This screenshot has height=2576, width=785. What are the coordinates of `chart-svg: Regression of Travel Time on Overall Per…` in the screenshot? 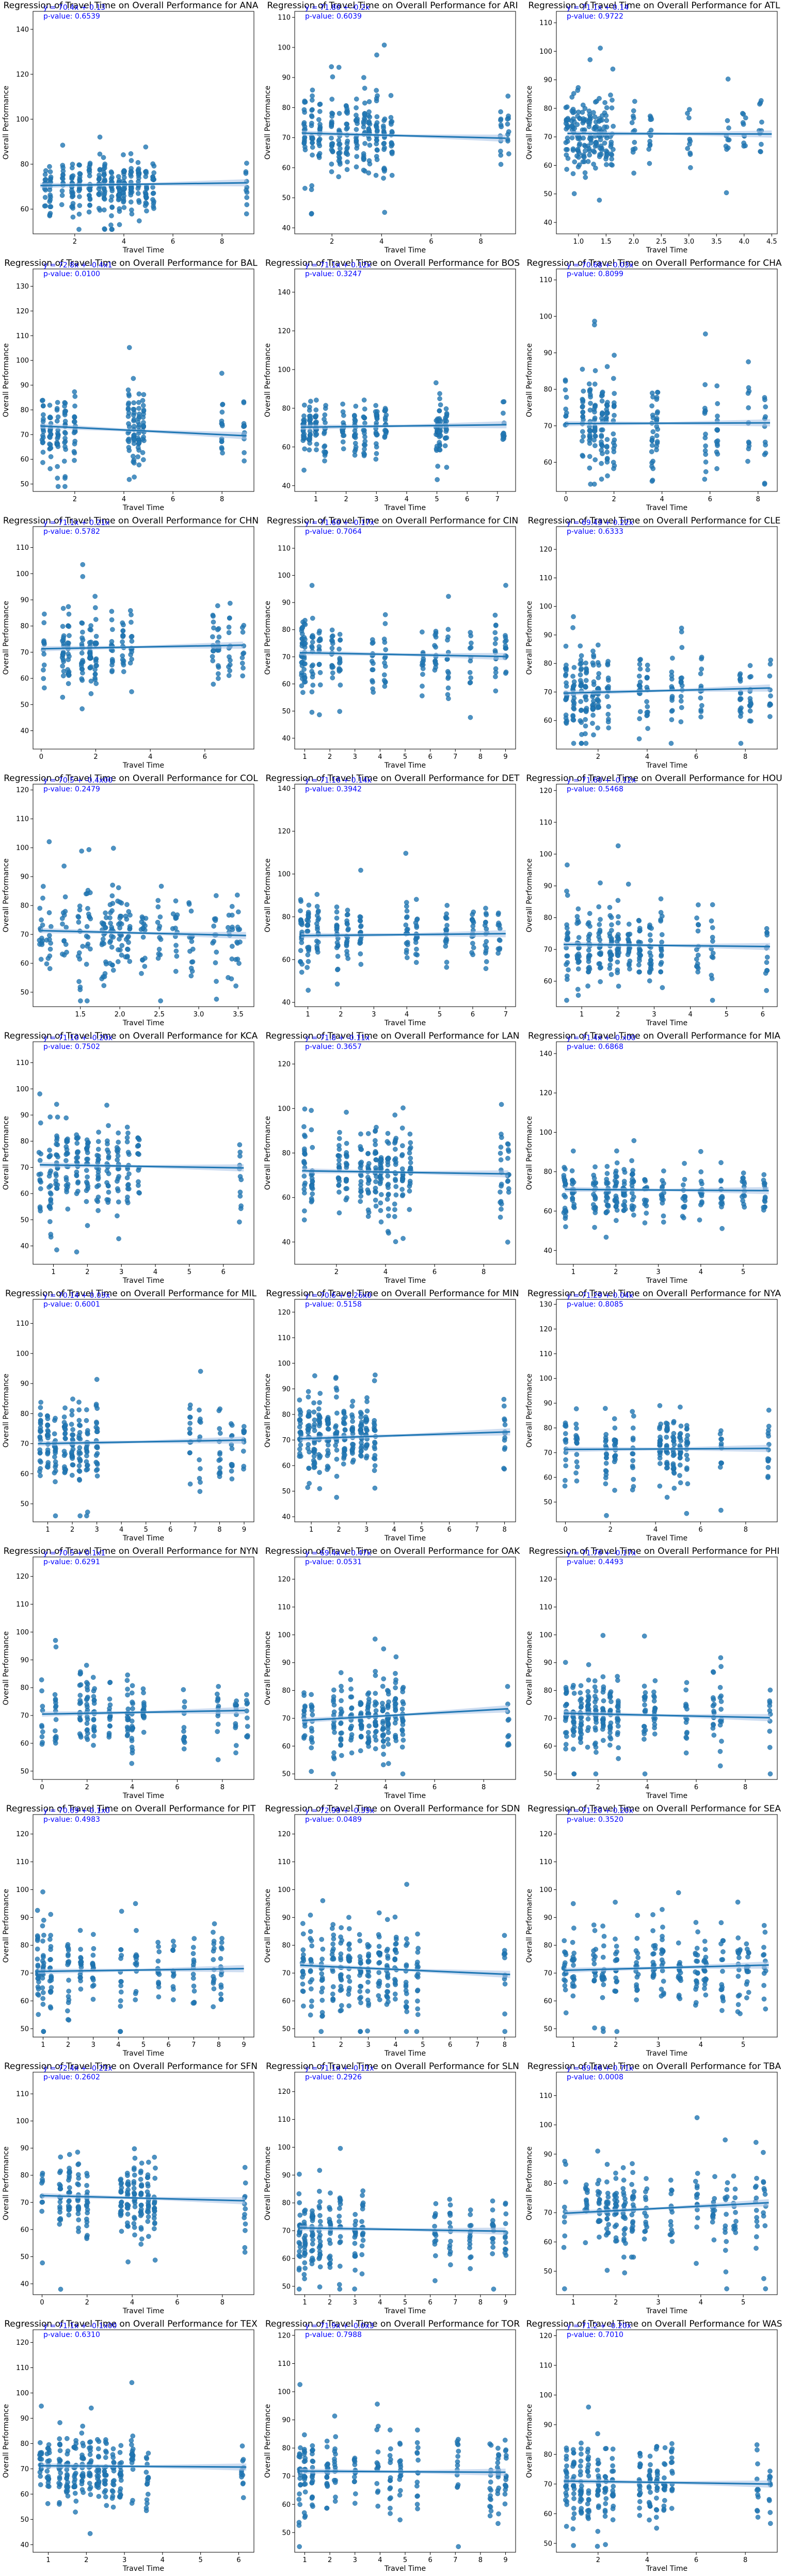 It's located at (130, 385).